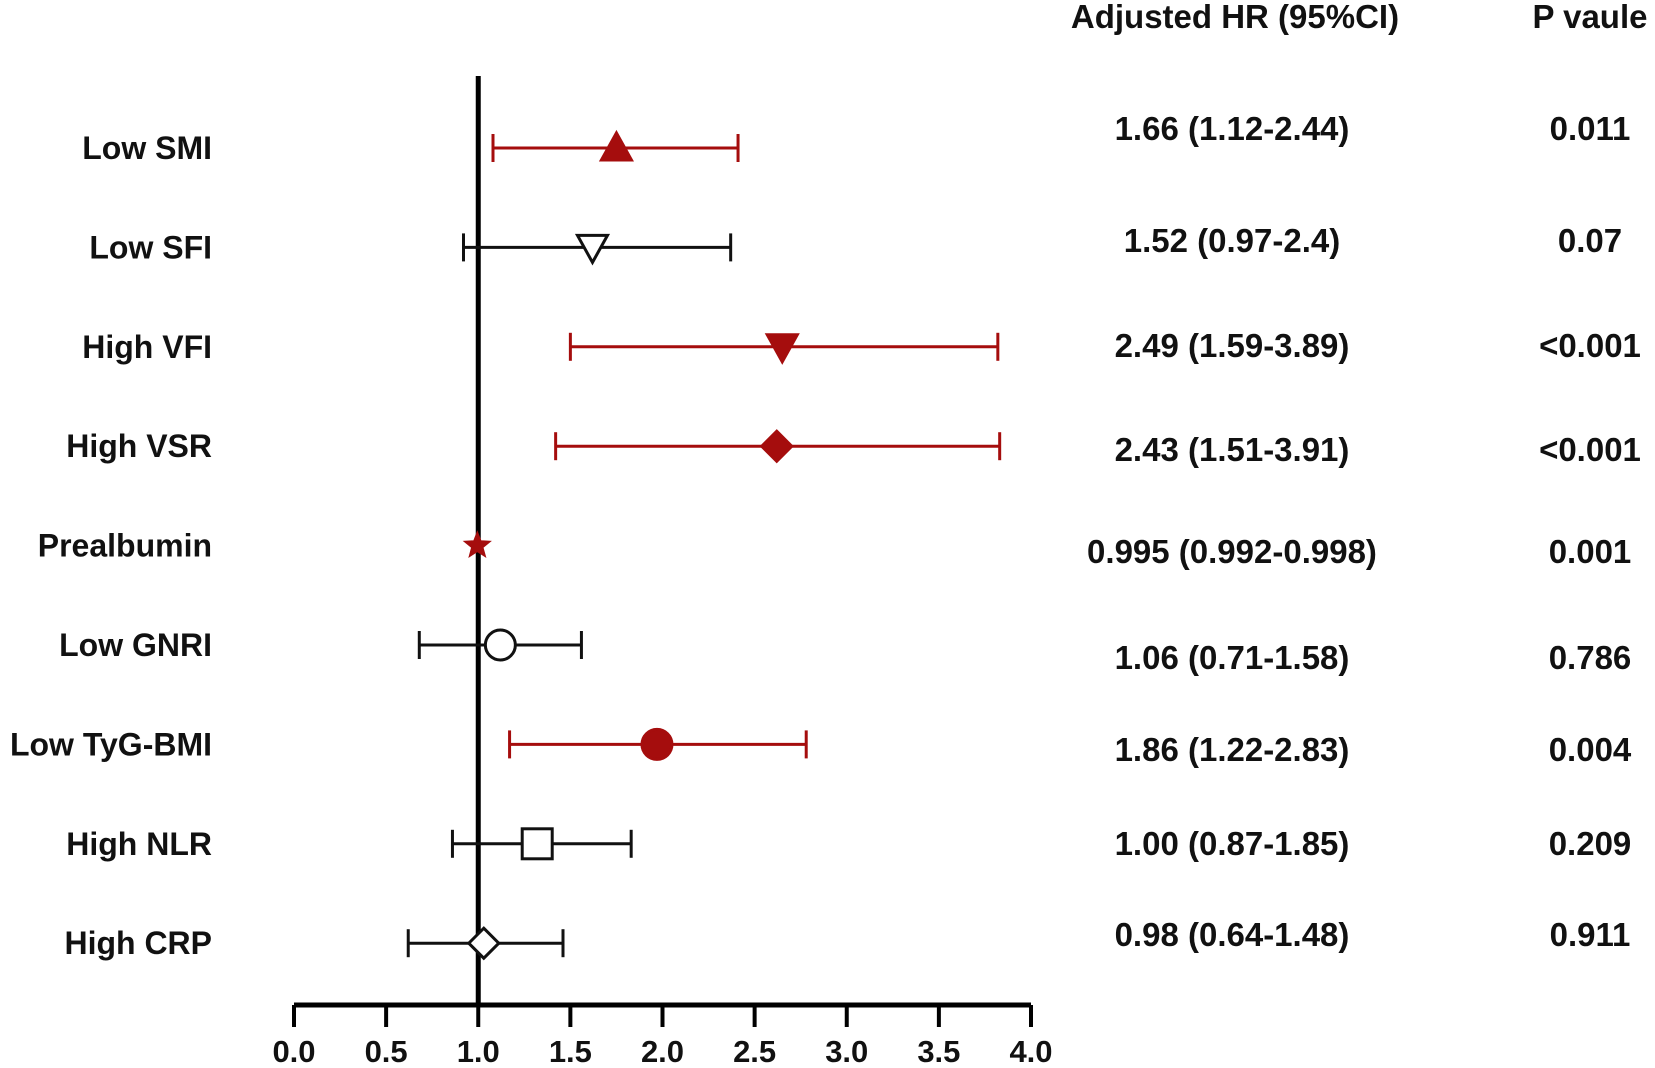 This screenshot has width=1655, height=1068. What do you see at coordinates (386, 1051) in the screenshot?
I see `x-tick-label: 0.5` at bounding box center [386, 1051].